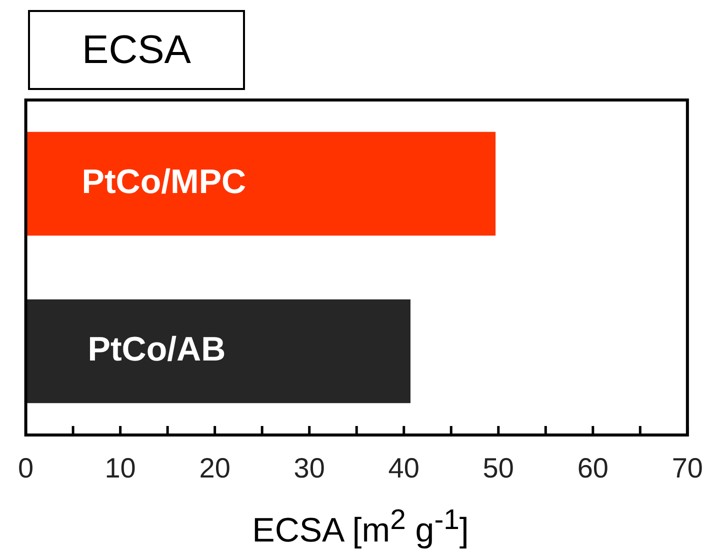  I want to click on x-tick-label: 70, so click(688, 468).